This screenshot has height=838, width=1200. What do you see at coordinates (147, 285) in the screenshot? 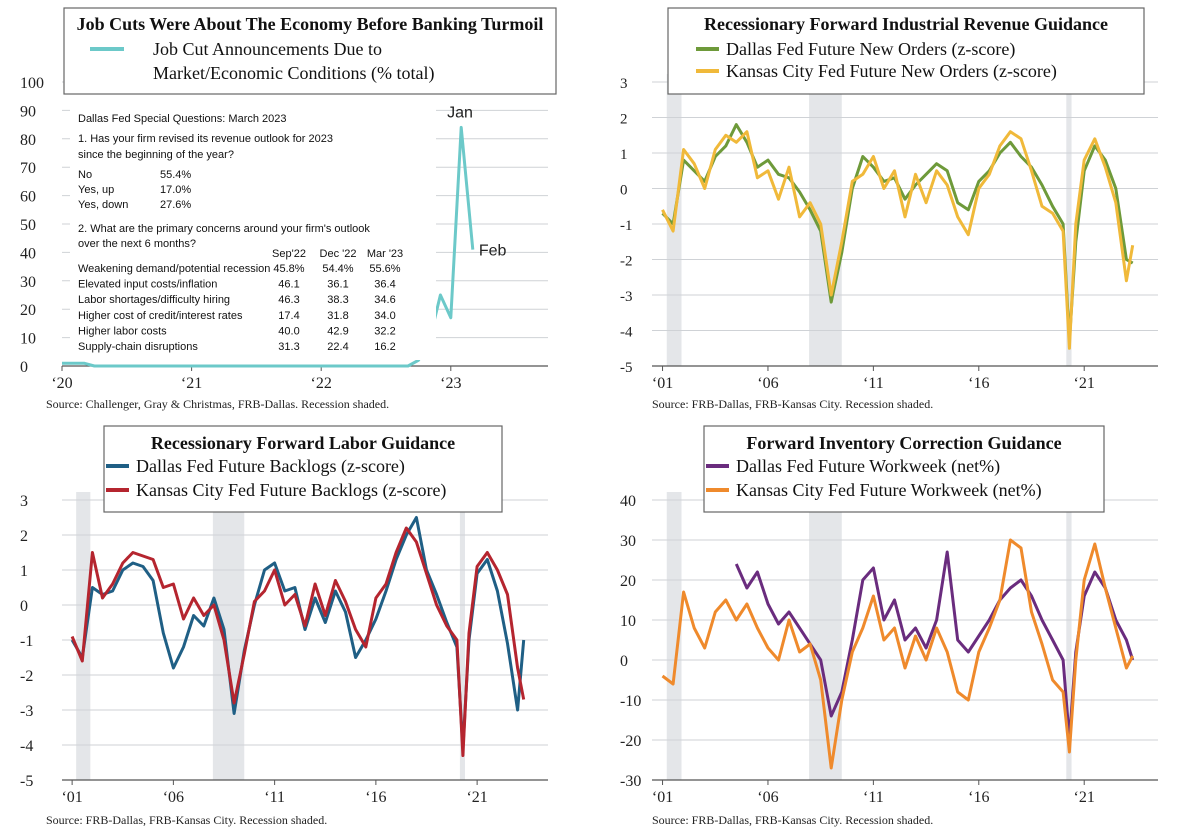
I see `concern-label: Elevated input costs/inflation` at bounding box center [147, 285].